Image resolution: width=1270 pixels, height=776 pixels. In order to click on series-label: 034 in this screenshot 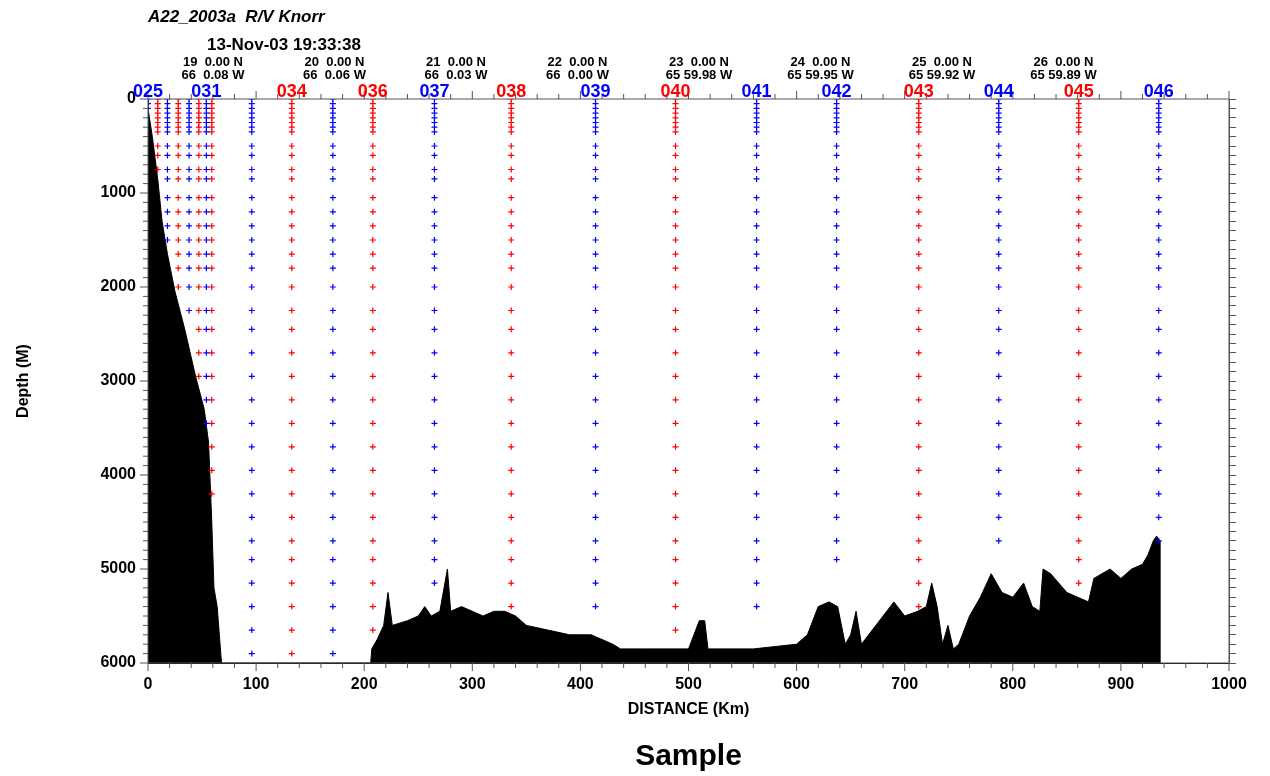, I will do `click(291, 90)`.